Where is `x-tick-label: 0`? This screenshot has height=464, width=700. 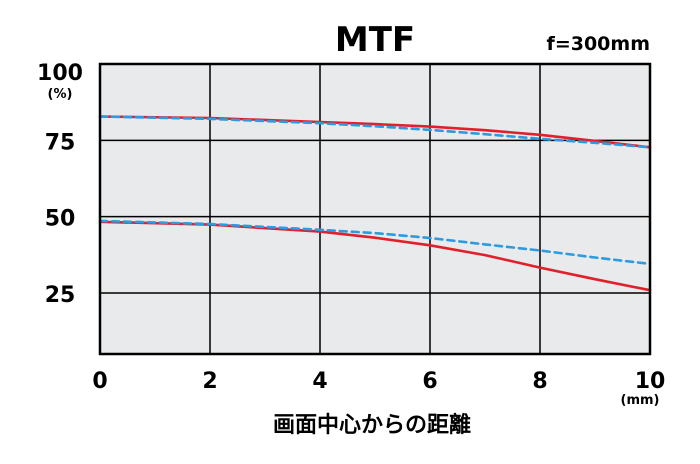 x-tick-label: 0 is located at coordinates (99, 381).